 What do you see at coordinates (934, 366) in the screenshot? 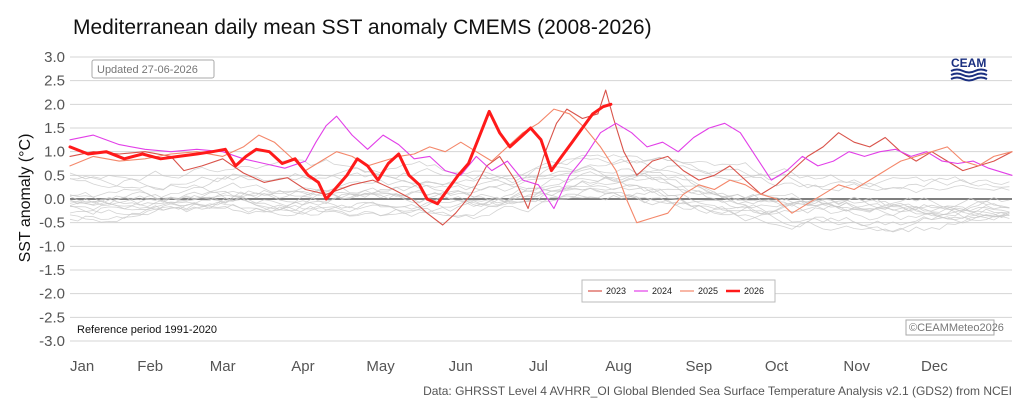
I see `x-tick-label: Dec` at bounding box center [934, 366].